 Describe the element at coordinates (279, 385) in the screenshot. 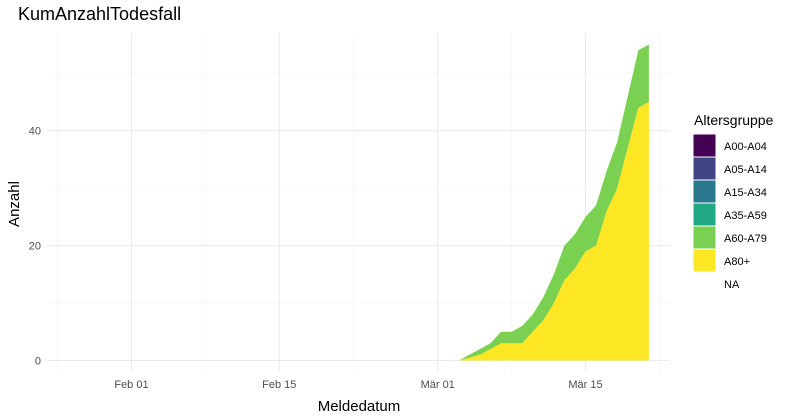

I see `x-tick-label: Feb 15` at that location.